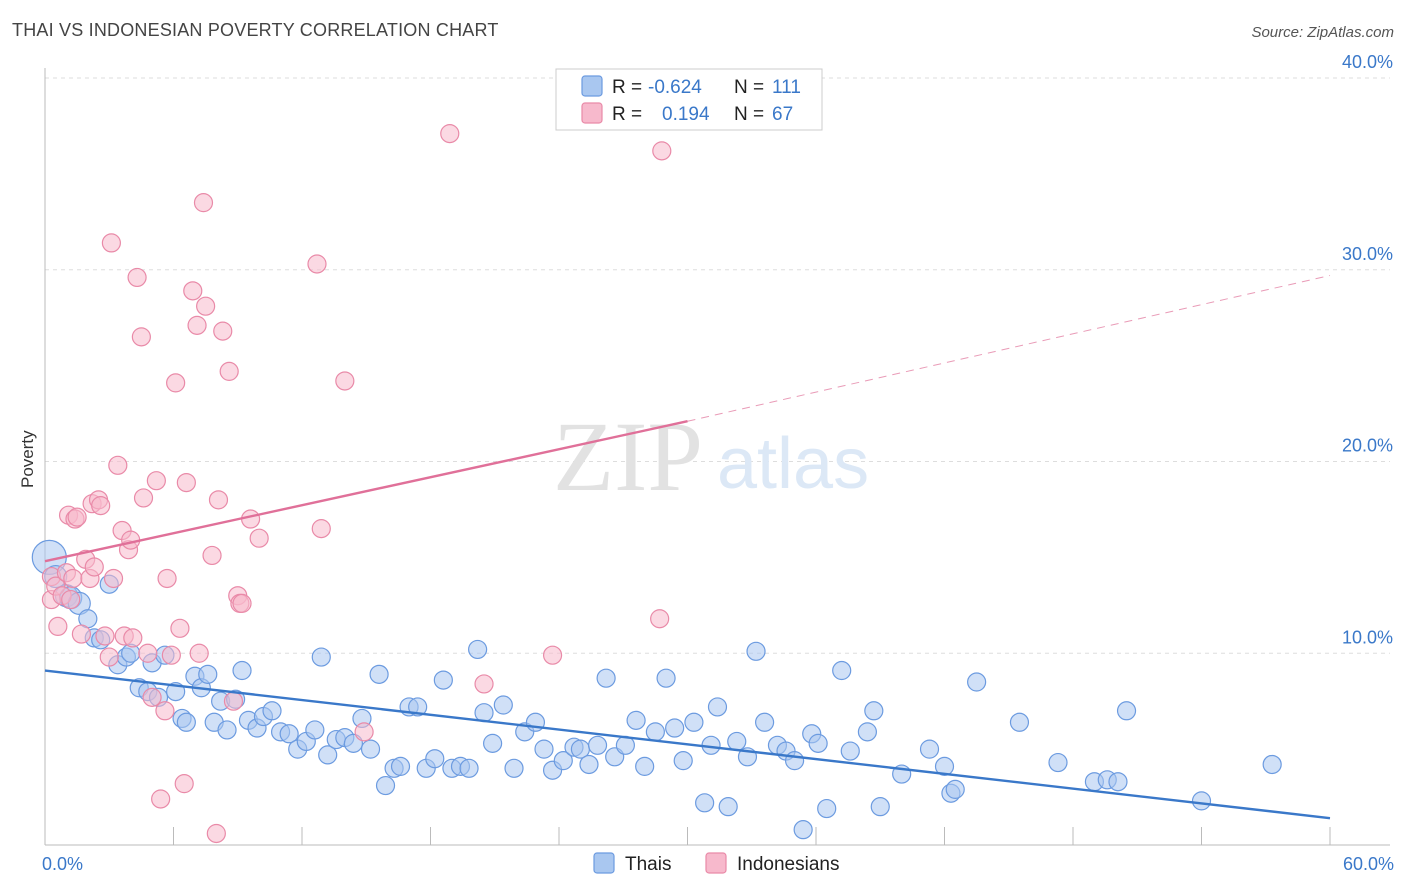 This screenshot has width=1406, height=892. What do you see at coordinates (592, 86) in the screenshot?
I see `stats-swatch-thais` at bounding box center [592, 86].